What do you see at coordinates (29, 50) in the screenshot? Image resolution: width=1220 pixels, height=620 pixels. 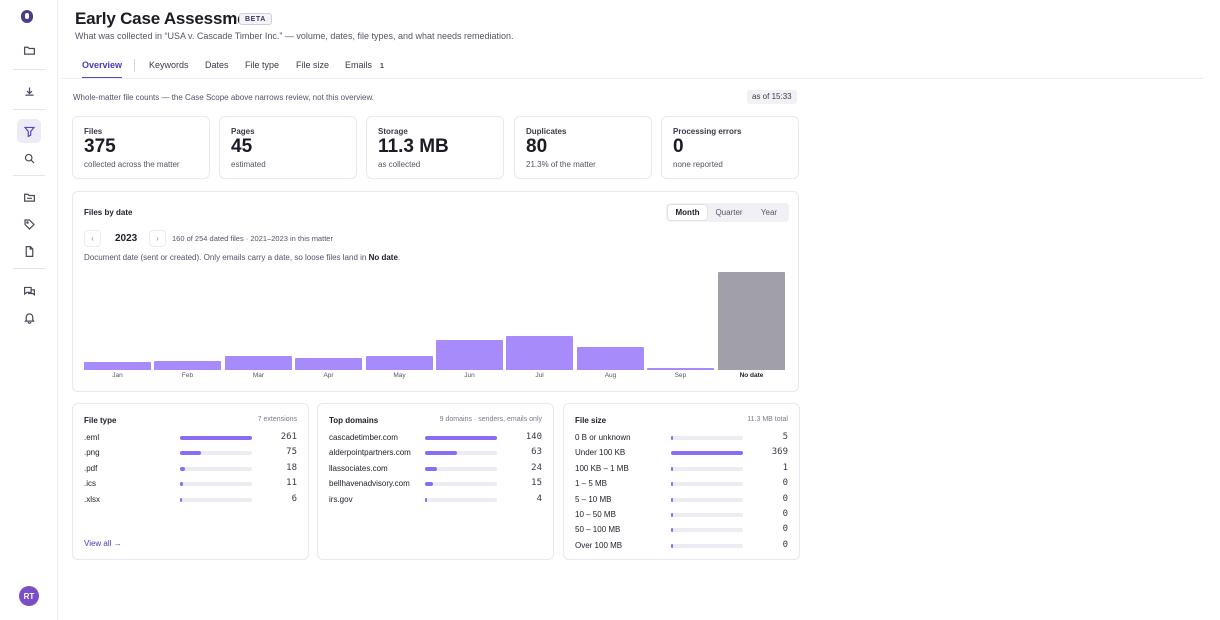 I see `folder-icon` at bounding box center [29, 50].